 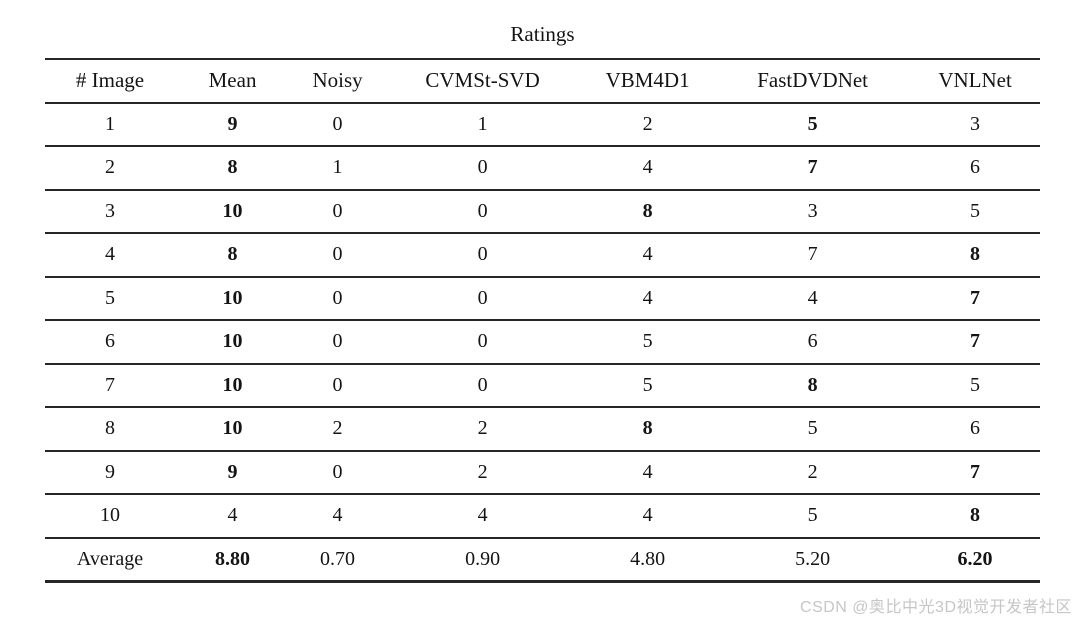 I want to click on average-row: Average 8.80 0.70 0.90 4.80 5.20 6.20, so click(x=542, y=559).